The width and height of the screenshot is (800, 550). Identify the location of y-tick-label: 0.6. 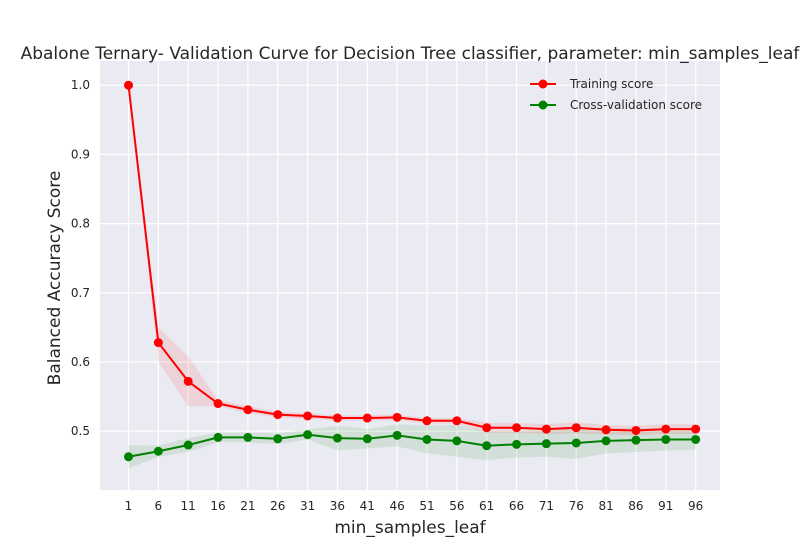
(80, 362).